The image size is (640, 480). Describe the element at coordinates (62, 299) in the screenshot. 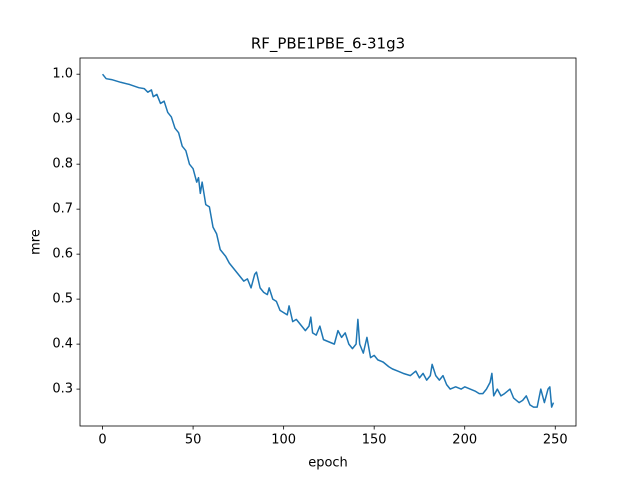

I see `y-tick-label: 0.5` at that location.